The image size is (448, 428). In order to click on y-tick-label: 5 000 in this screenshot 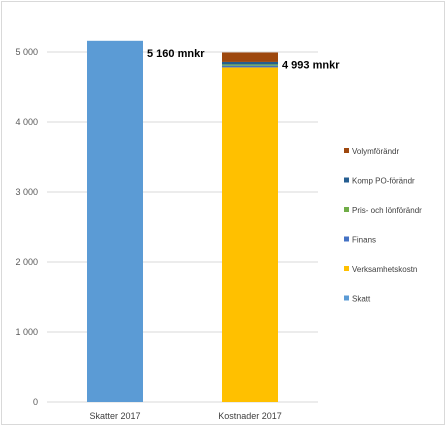, I will do `click(26, 52)`.